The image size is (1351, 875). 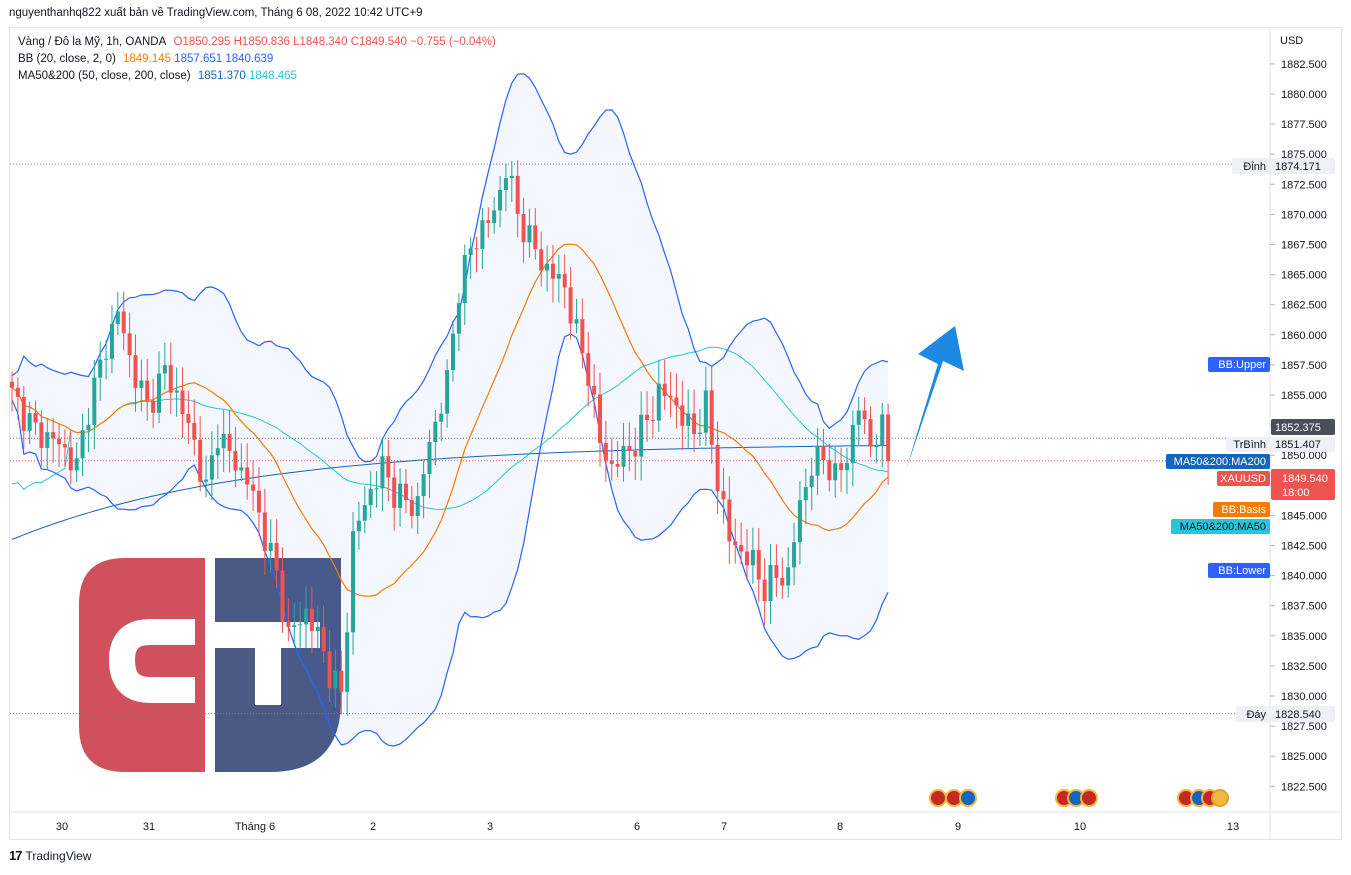 I want to click on time-axis: 30 31 Tháng 6 2 3 6 7 8 9 10 13, so click(x=647, y=827).